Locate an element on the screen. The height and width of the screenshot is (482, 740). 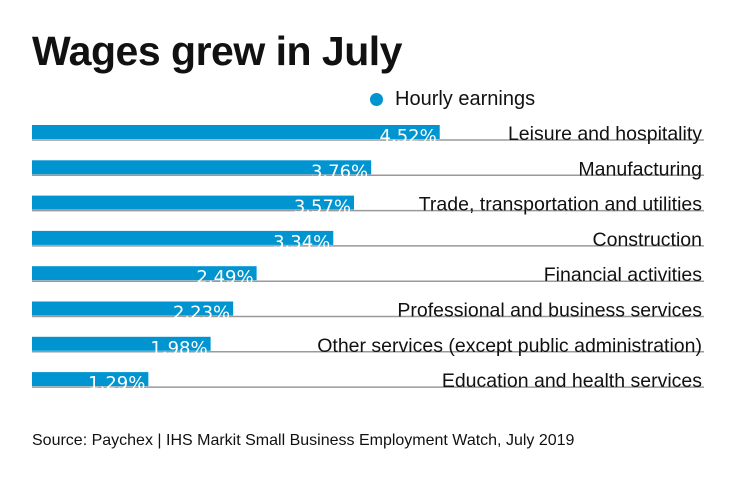
category-label: Trade, transportation and utilities is located at coordinates (561, 205).